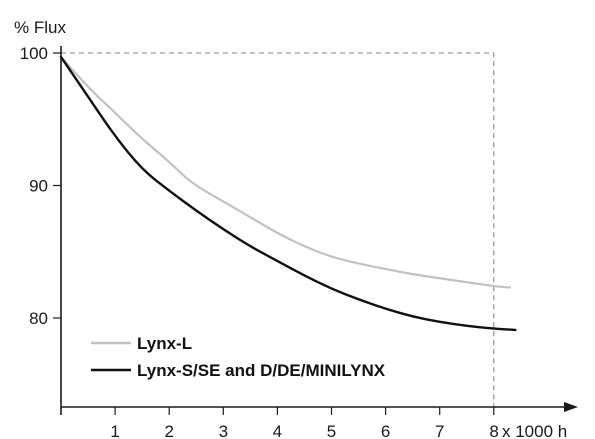 This screenshot has width=595, height=439. Describe the element at coordinates (40, 27) in the screenshot. I see `y-axis-title: % Flux` at that location.